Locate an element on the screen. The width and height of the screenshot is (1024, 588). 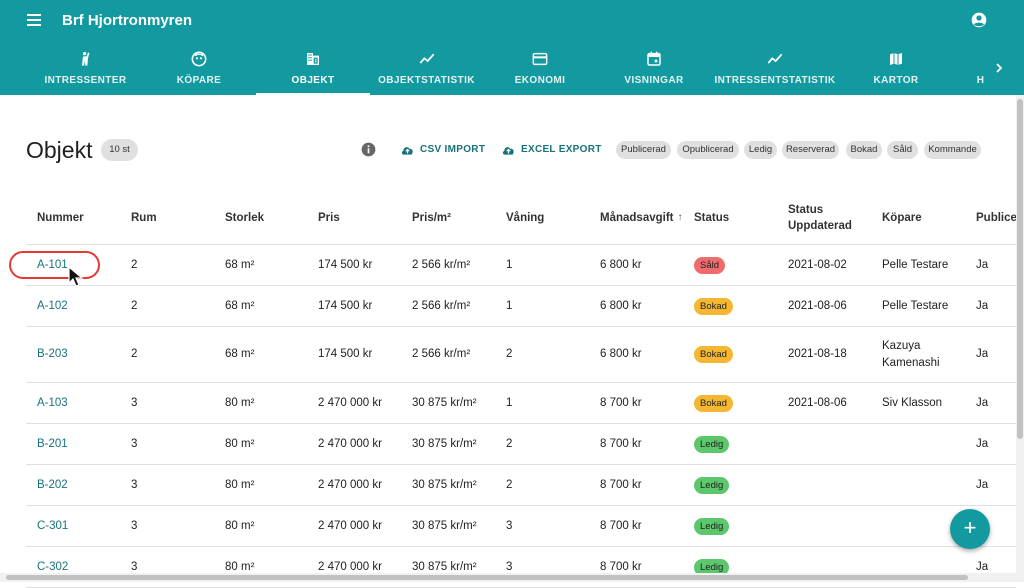
cell-kopare: Pelle Testare is located at coordinates (915, 305).